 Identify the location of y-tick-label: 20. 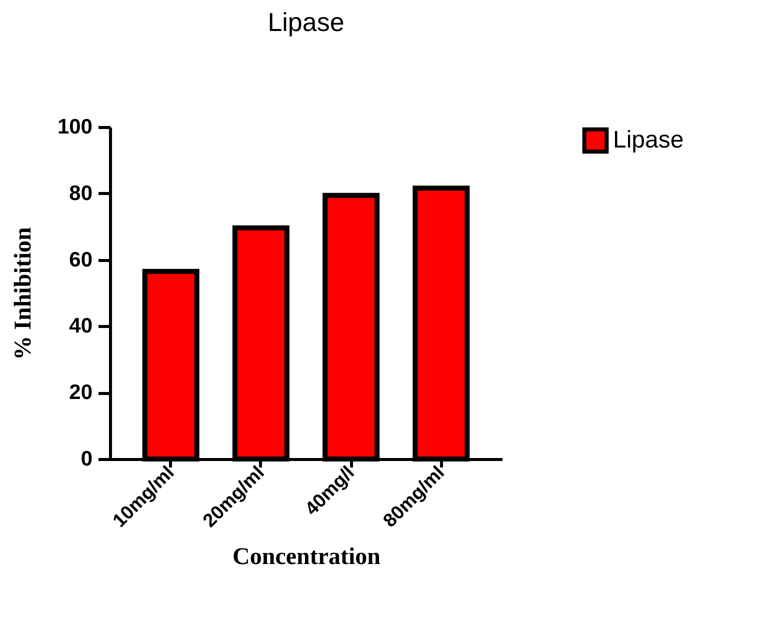
(80, 392).